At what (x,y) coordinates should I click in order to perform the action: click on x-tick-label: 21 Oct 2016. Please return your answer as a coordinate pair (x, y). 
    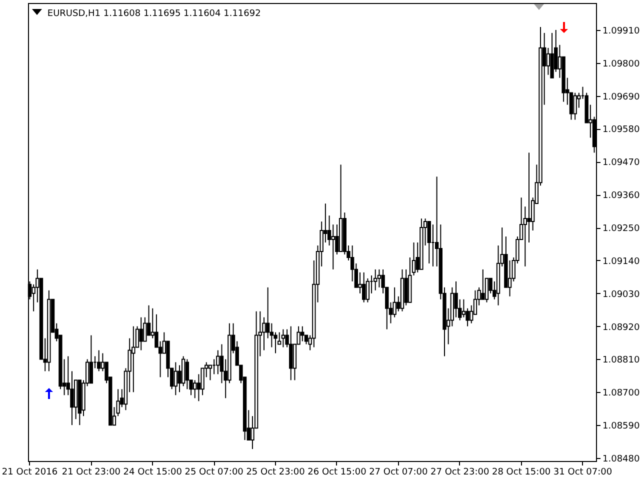
    Looking at the image, I should click on (30, 473).